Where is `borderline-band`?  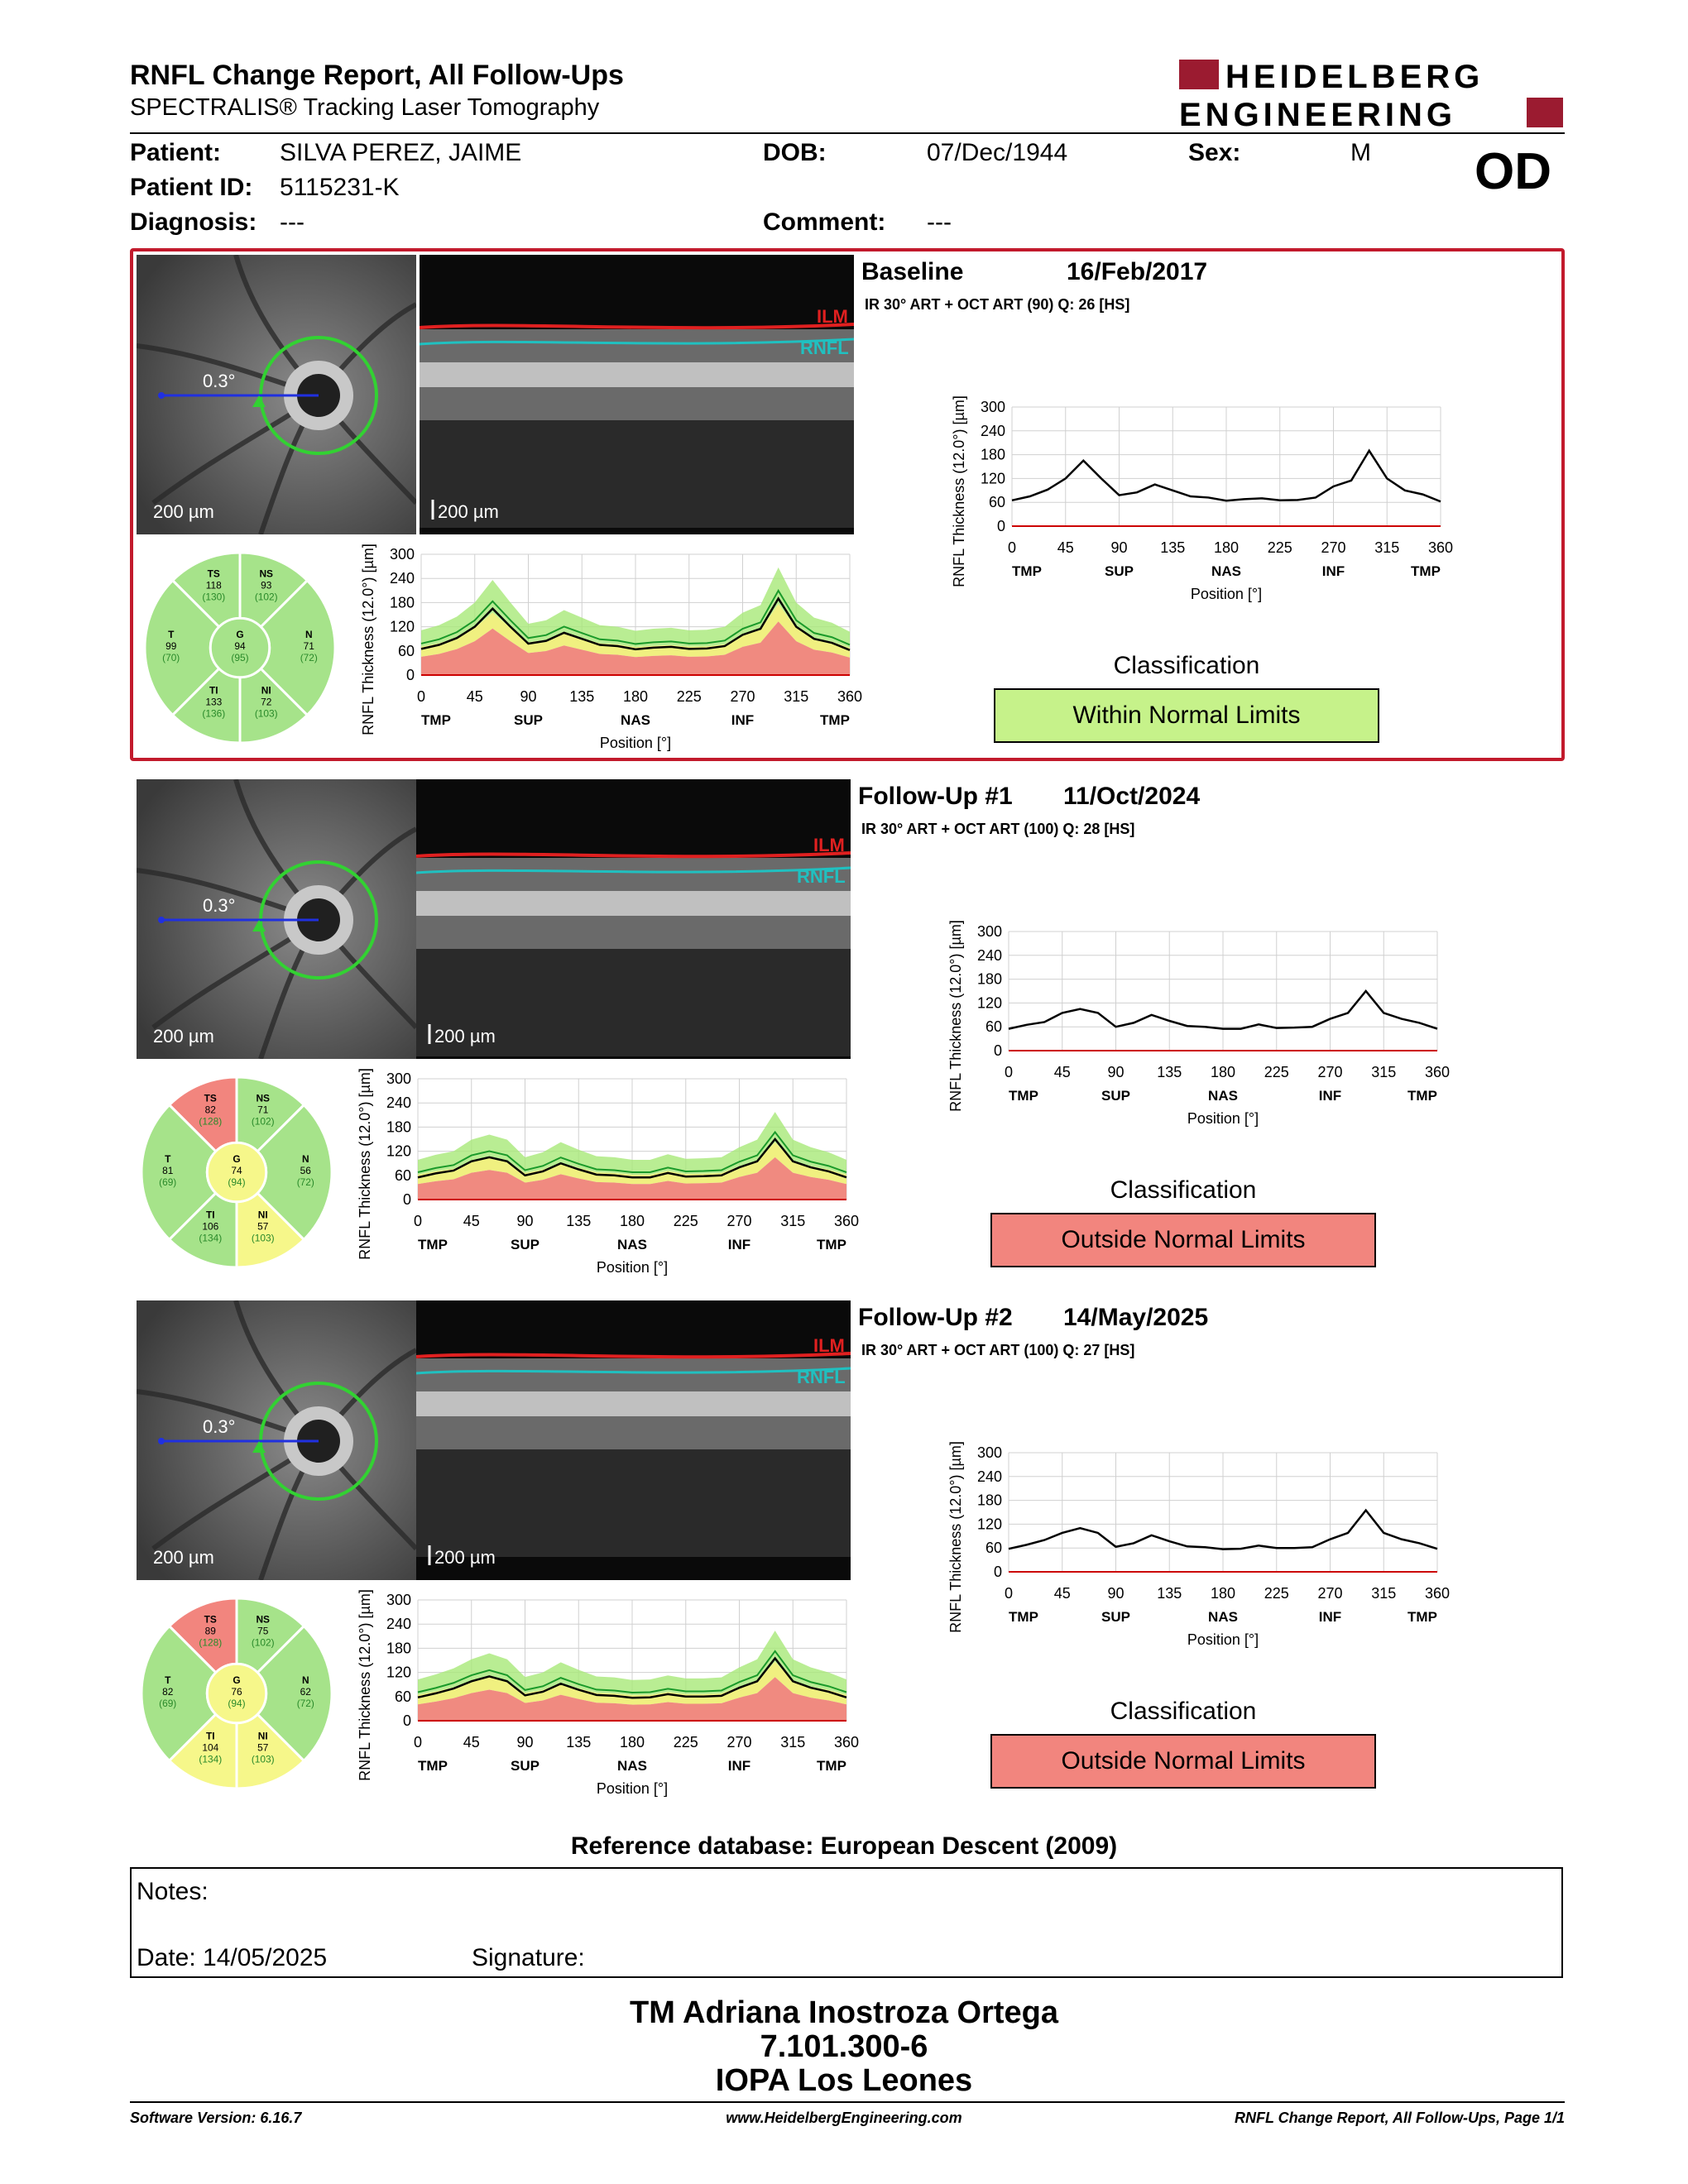 borderline-band is located at coordinates (632, 1163).